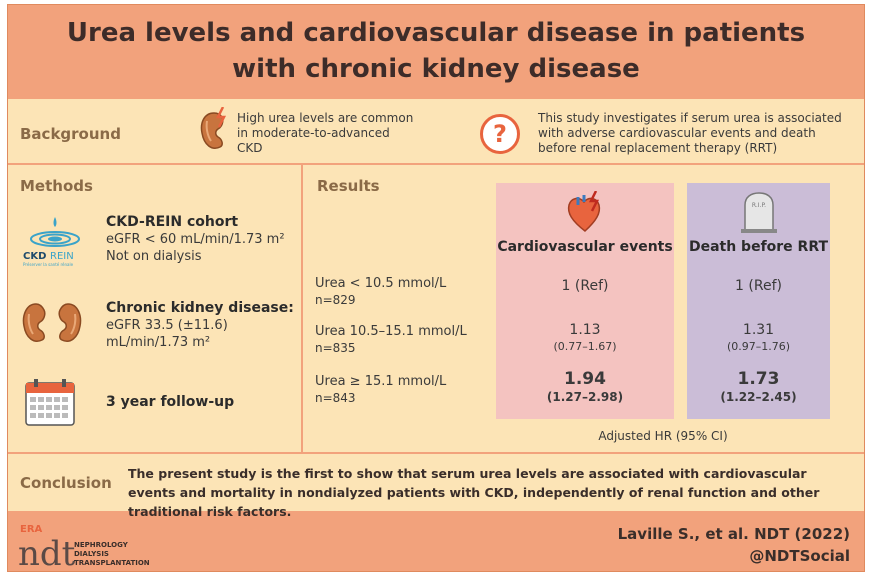 This screenshot has height=578, width=872. Describe the element at coordinates (112, 563) in the screenshot. I see `journal-line-3: TRANSPLANTATION` at that location.